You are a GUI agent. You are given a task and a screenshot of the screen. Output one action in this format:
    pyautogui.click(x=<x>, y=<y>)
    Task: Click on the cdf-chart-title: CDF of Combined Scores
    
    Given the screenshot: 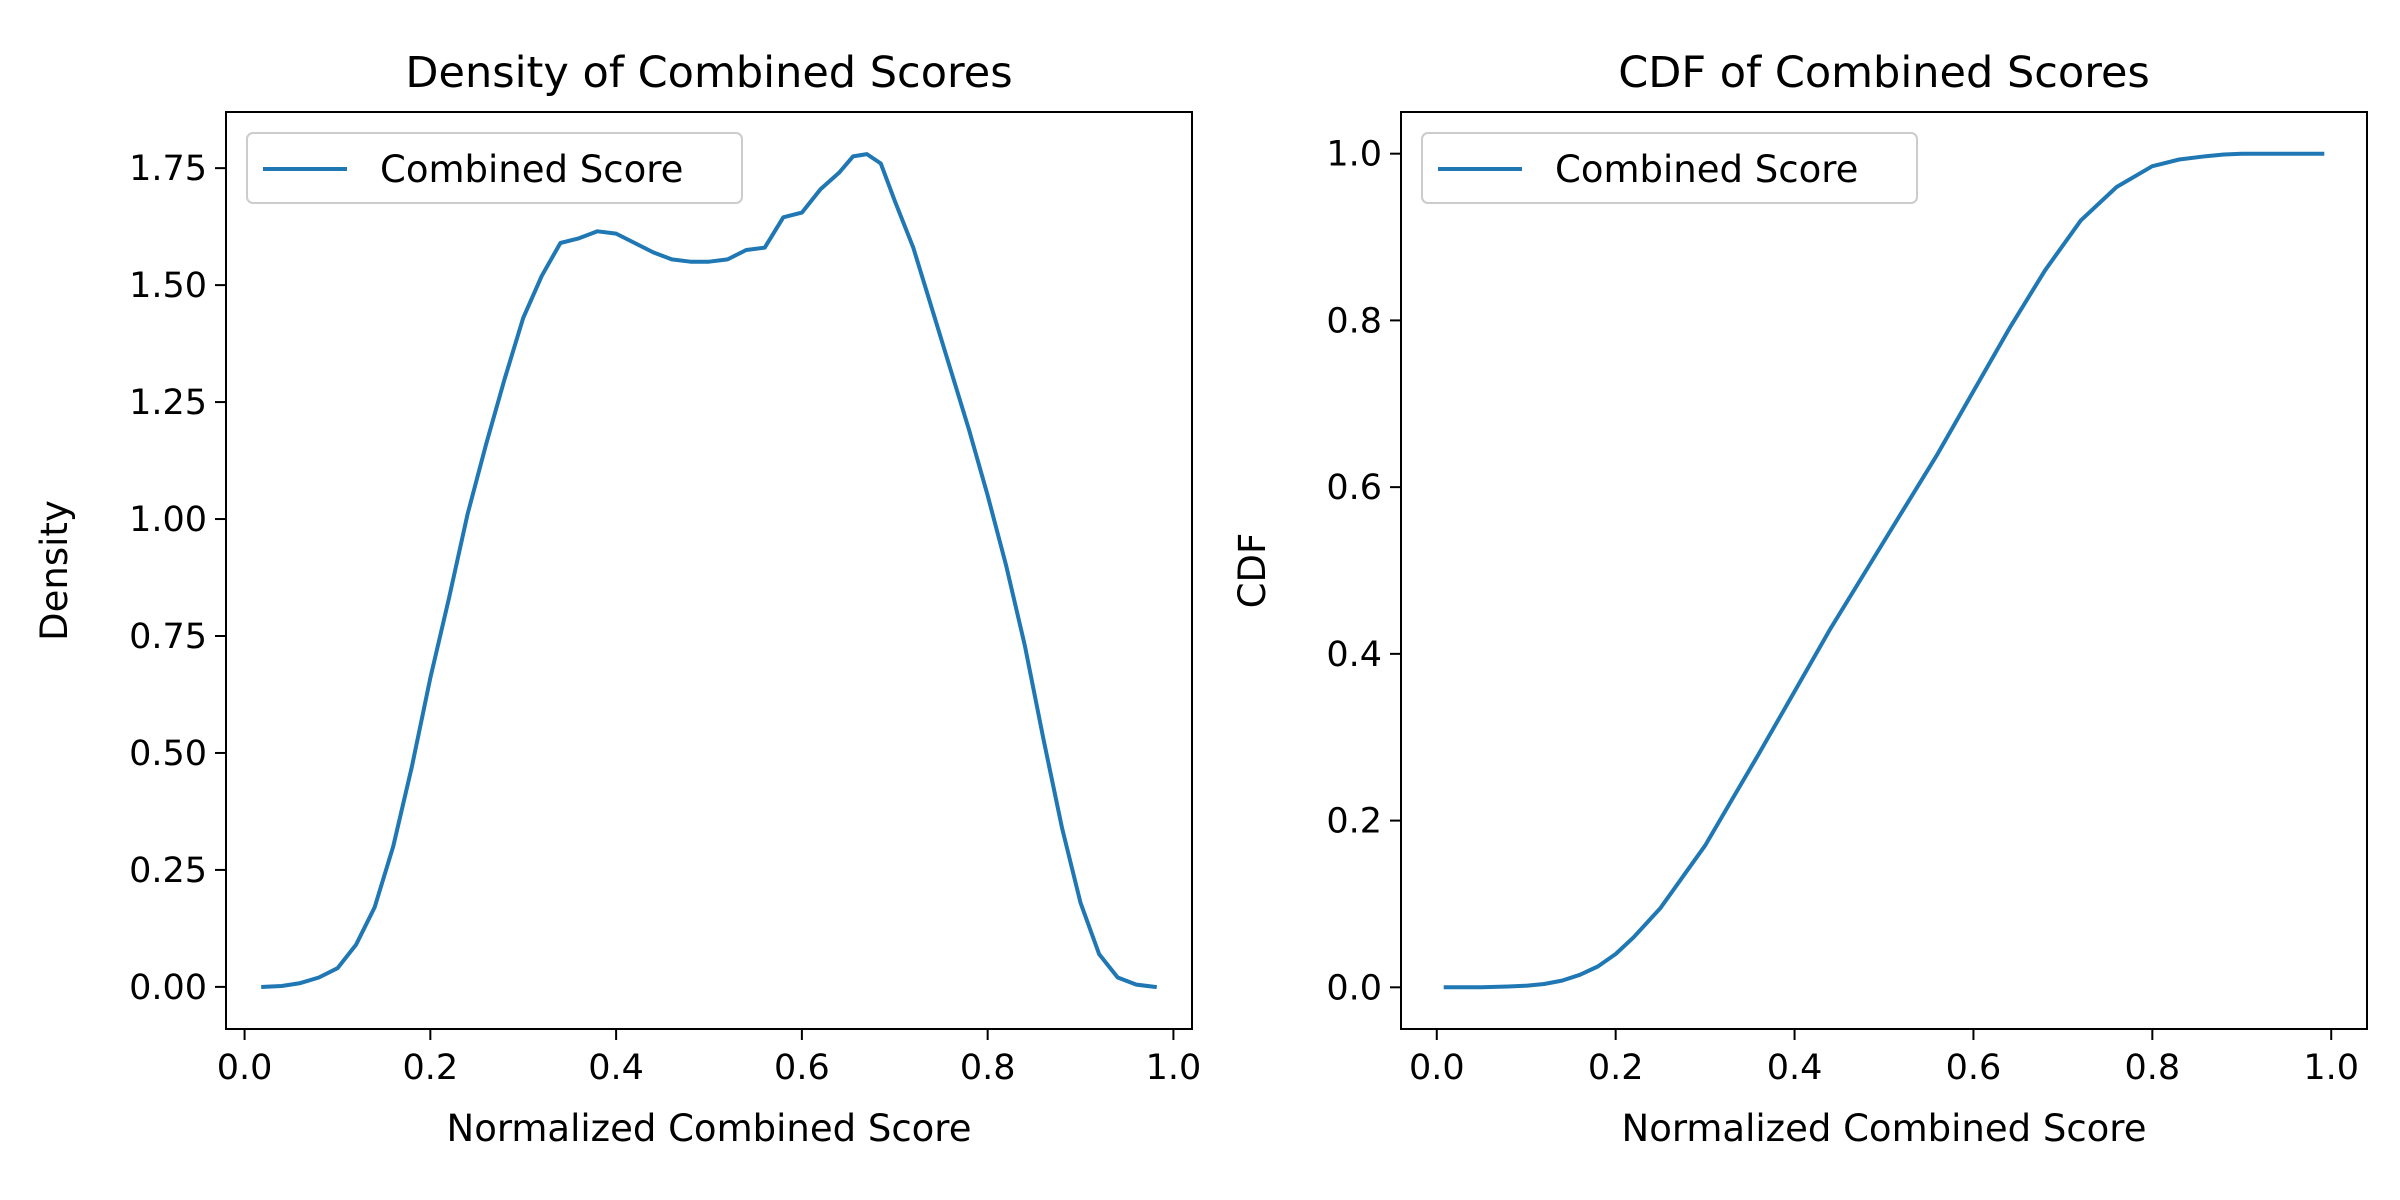 What is the action you would take?
    pyautogui.click(x=1884, y=73)
    